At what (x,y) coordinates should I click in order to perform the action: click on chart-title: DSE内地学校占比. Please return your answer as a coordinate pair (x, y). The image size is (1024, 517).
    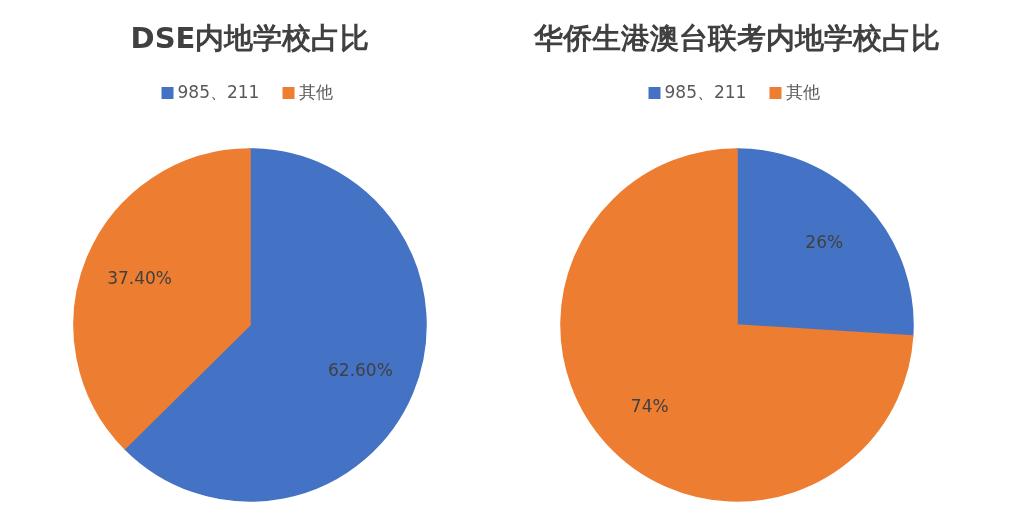
    Looking at the image, I should click on (250, 38).